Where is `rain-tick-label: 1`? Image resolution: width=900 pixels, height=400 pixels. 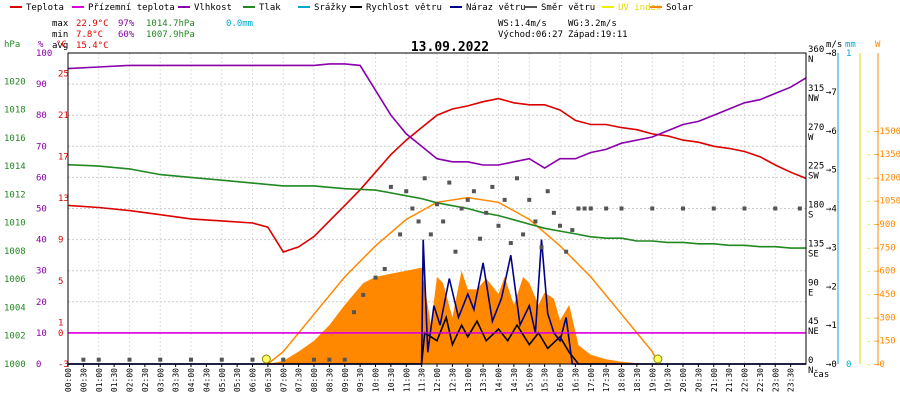
rain-tick-label: 1 is located at coordinates (848, 54).